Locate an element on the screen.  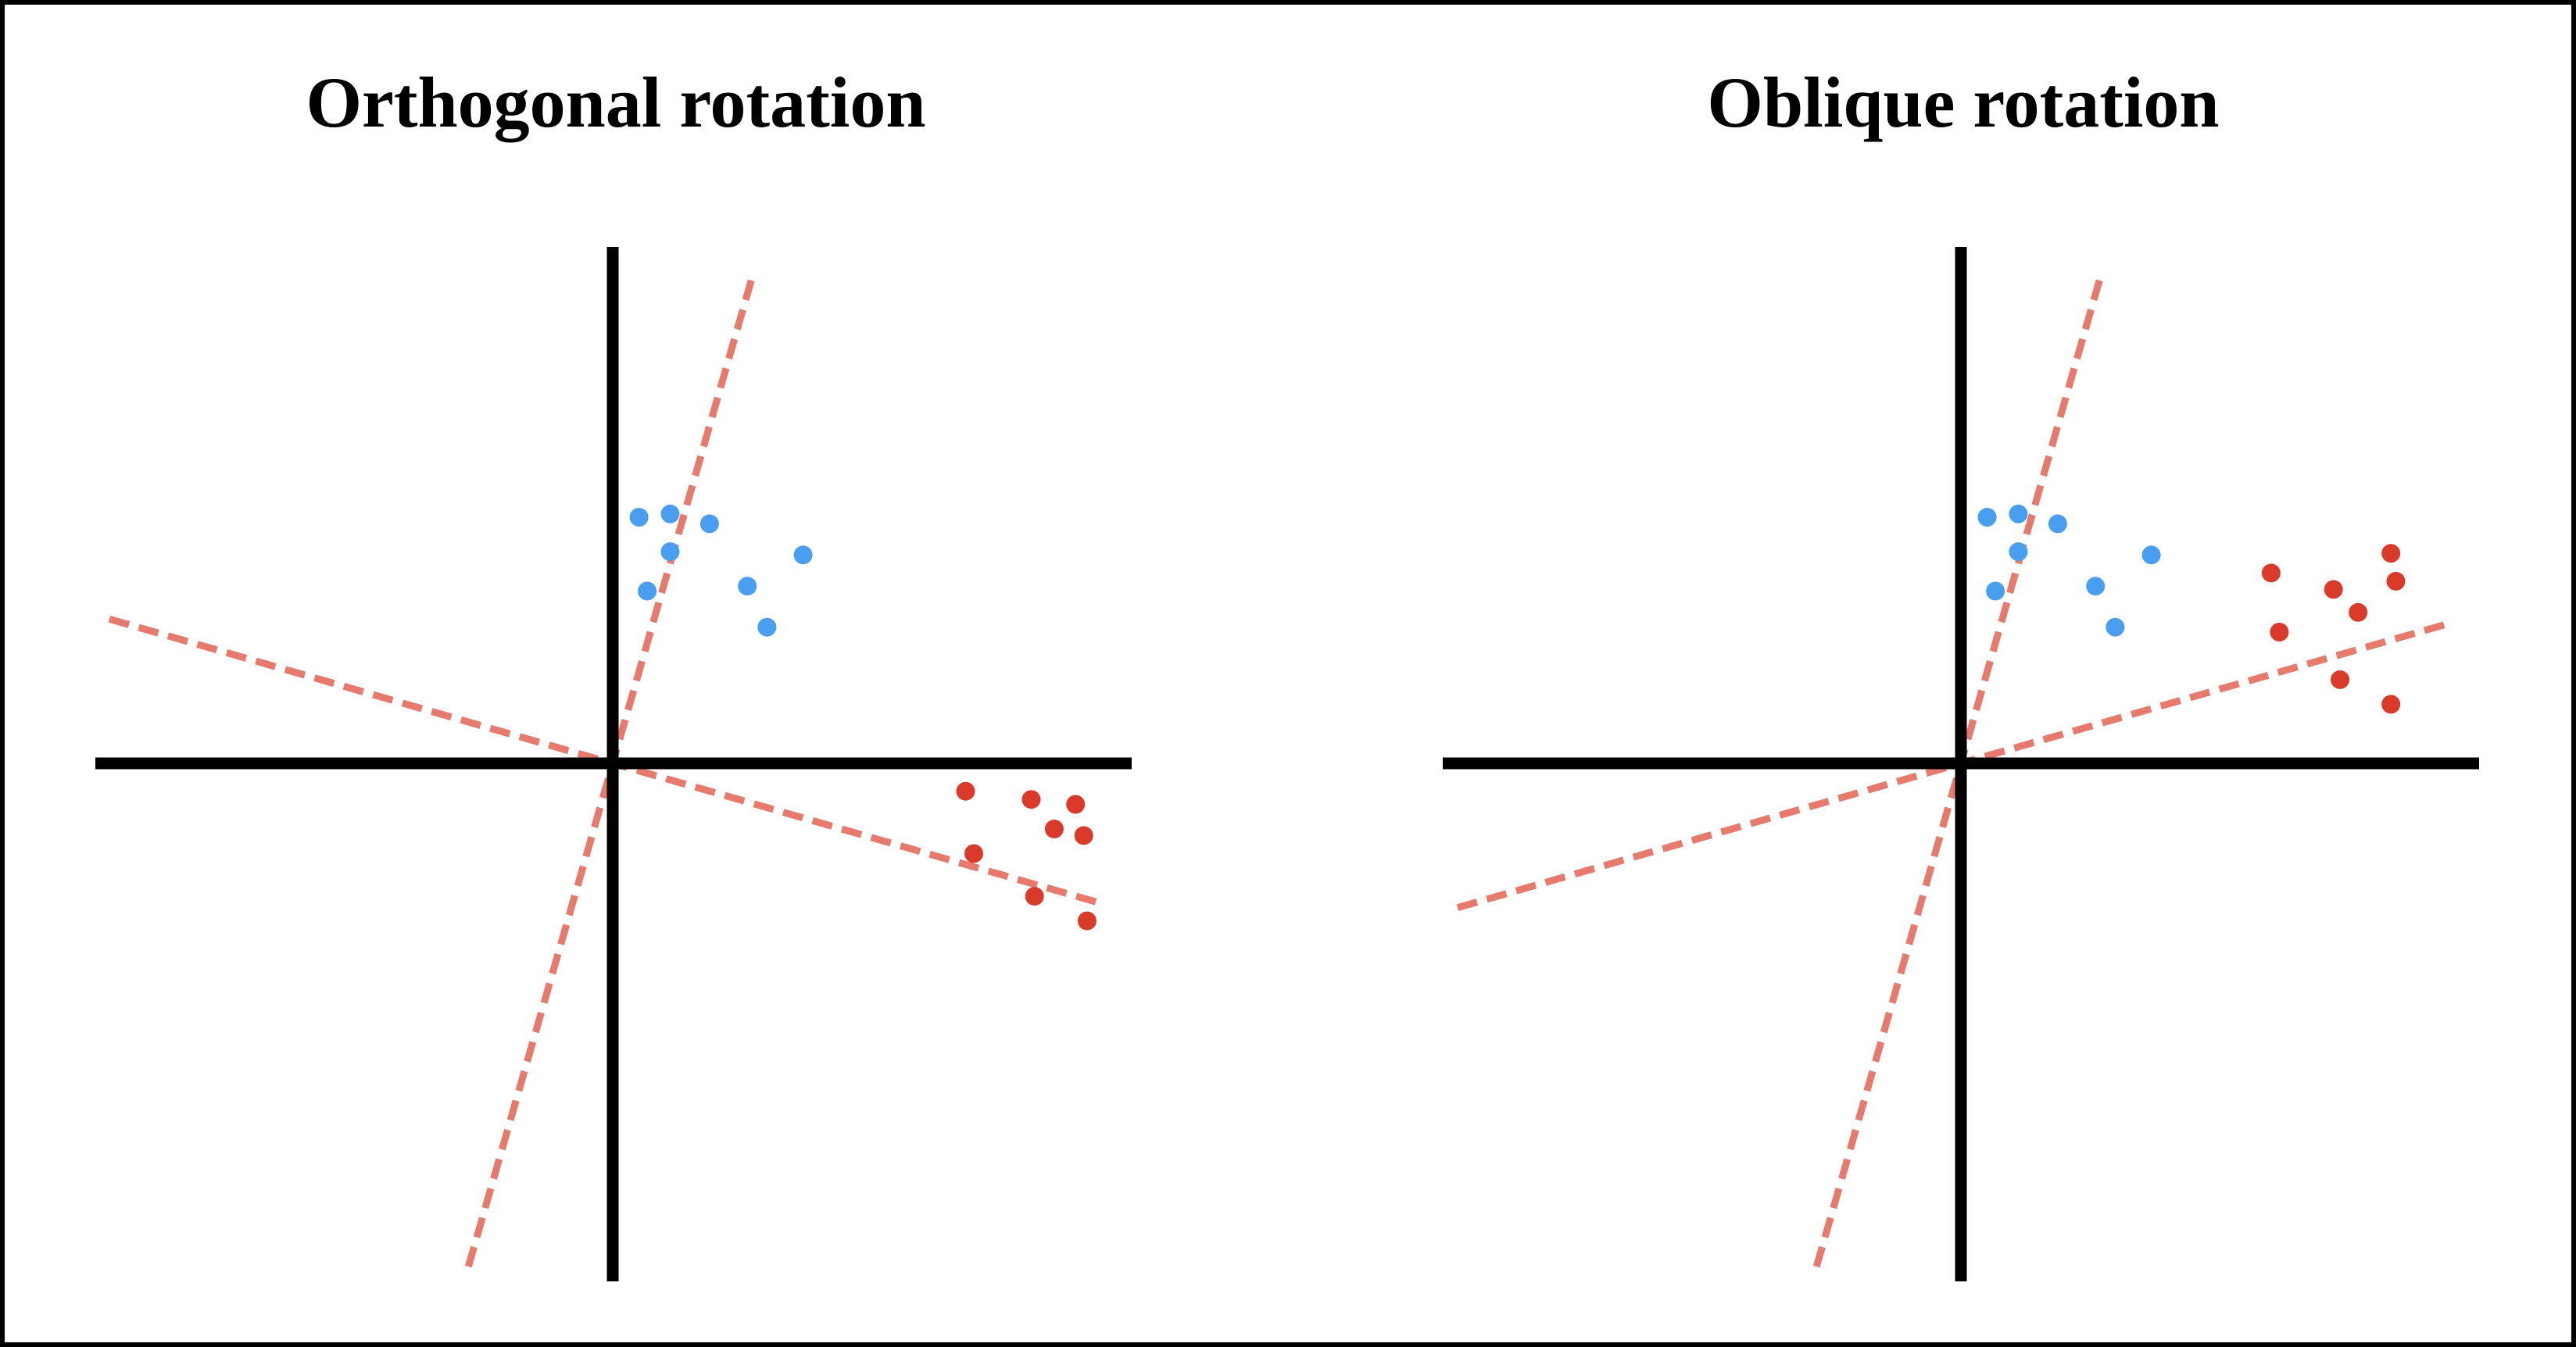
oblique-panel-title: Oblique rotation is located at coordinates (1963, 102).